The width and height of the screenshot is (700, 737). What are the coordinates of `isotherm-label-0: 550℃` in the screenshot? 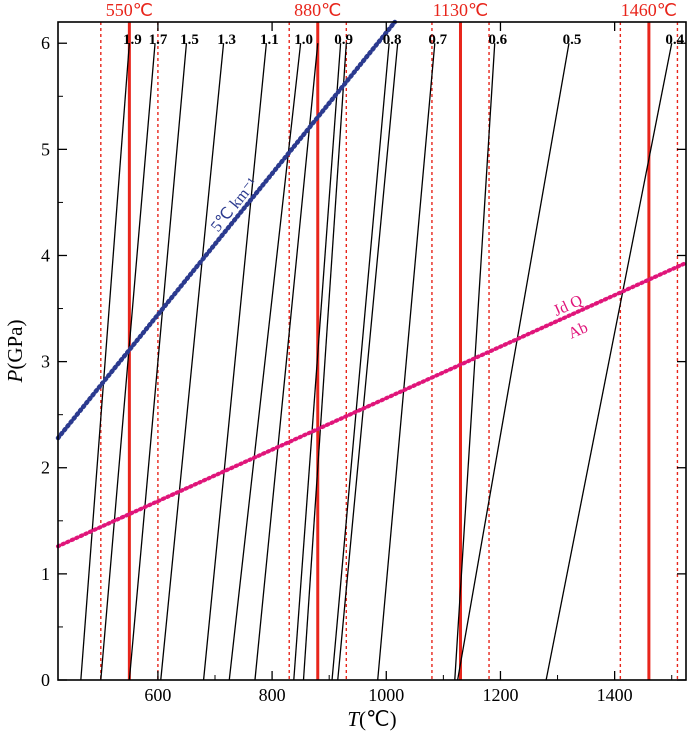 It's located at (129, 10).